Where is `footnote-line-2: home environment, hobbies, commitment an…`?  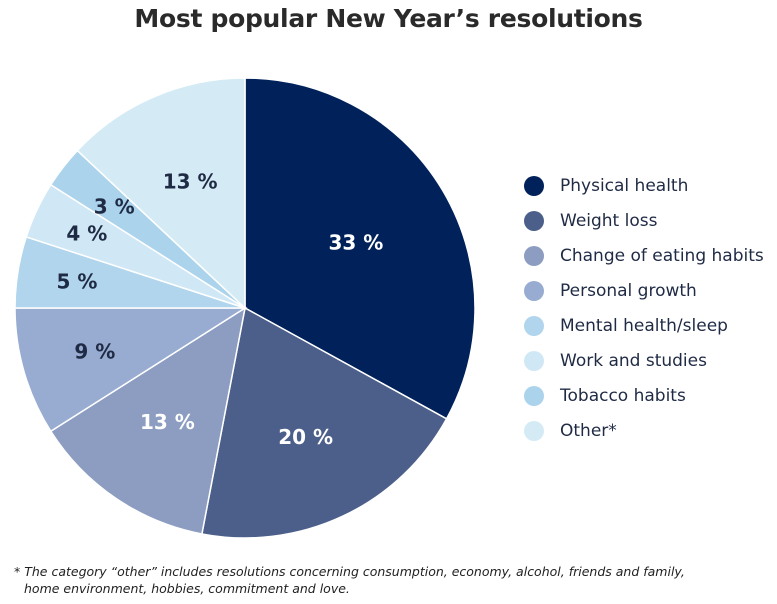 footnote-line-2: home environment, hobbies, commitment an… is located at coordinates (187, 588).